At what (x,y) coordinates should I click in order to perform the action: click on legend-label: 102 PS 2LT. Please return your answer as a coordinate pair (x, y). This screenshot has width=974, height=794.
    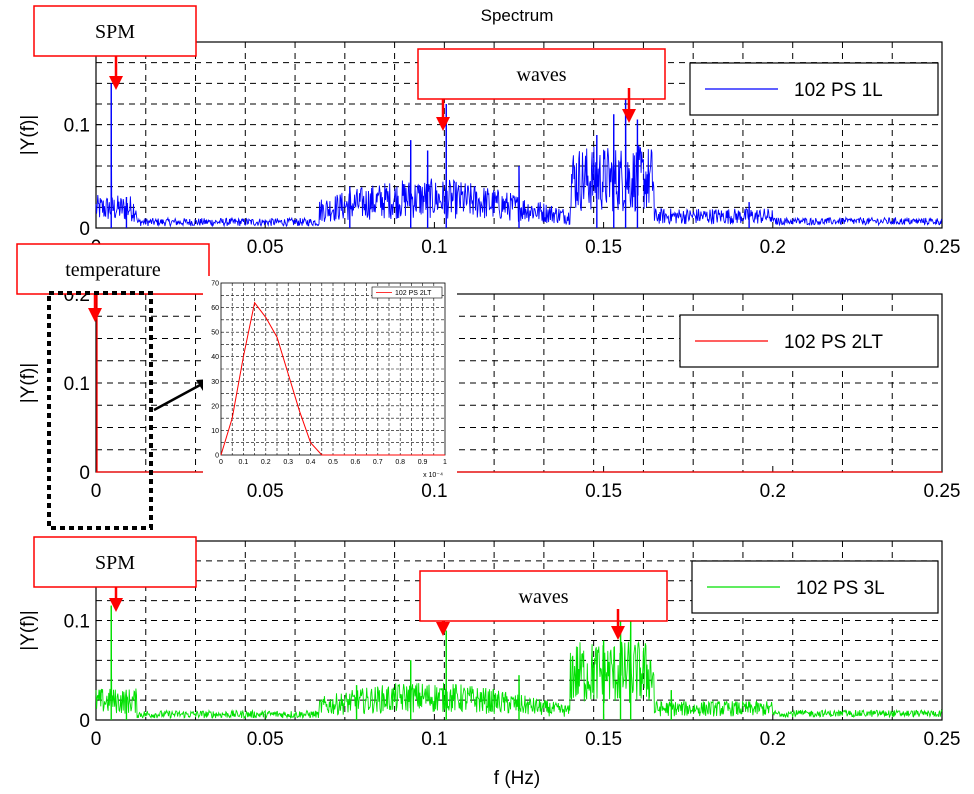
    Looking at the image, I should click on (833, 342).